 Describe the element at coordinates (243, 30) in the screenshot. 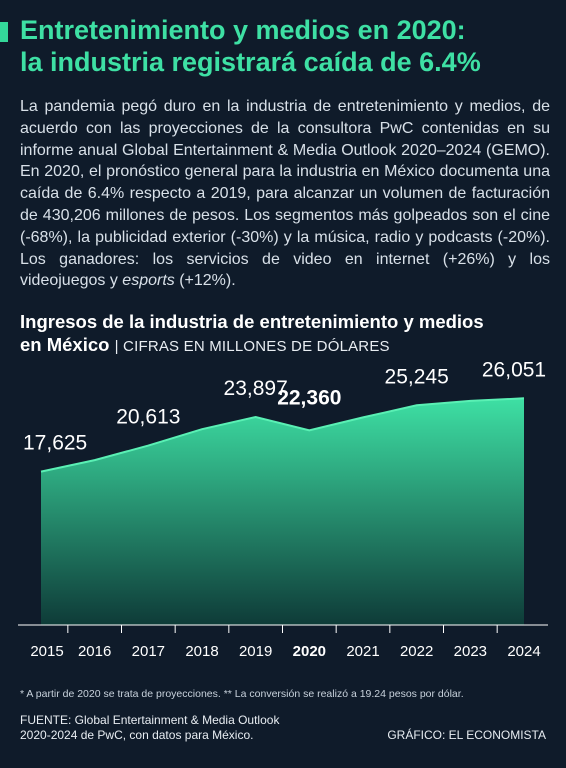

I see `title-line-1: Entretenimiento y medios en 2020:` at that location.